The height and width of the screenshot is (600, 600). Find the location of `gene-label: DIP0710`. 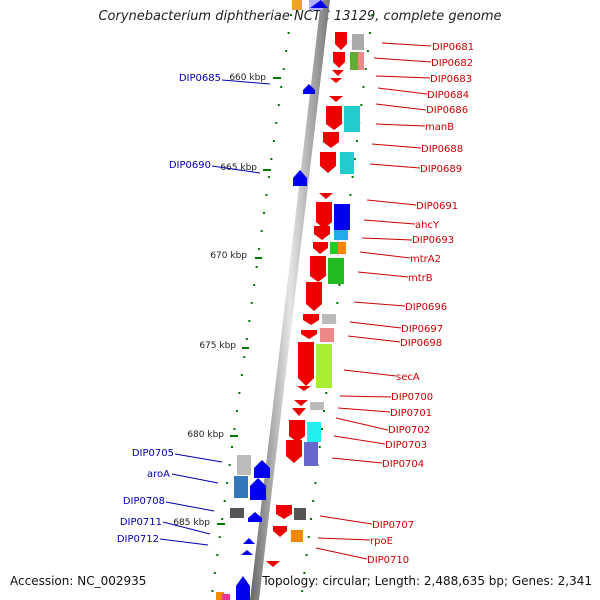

gene-label: DIP0710 is located at coordinates (388, 560).